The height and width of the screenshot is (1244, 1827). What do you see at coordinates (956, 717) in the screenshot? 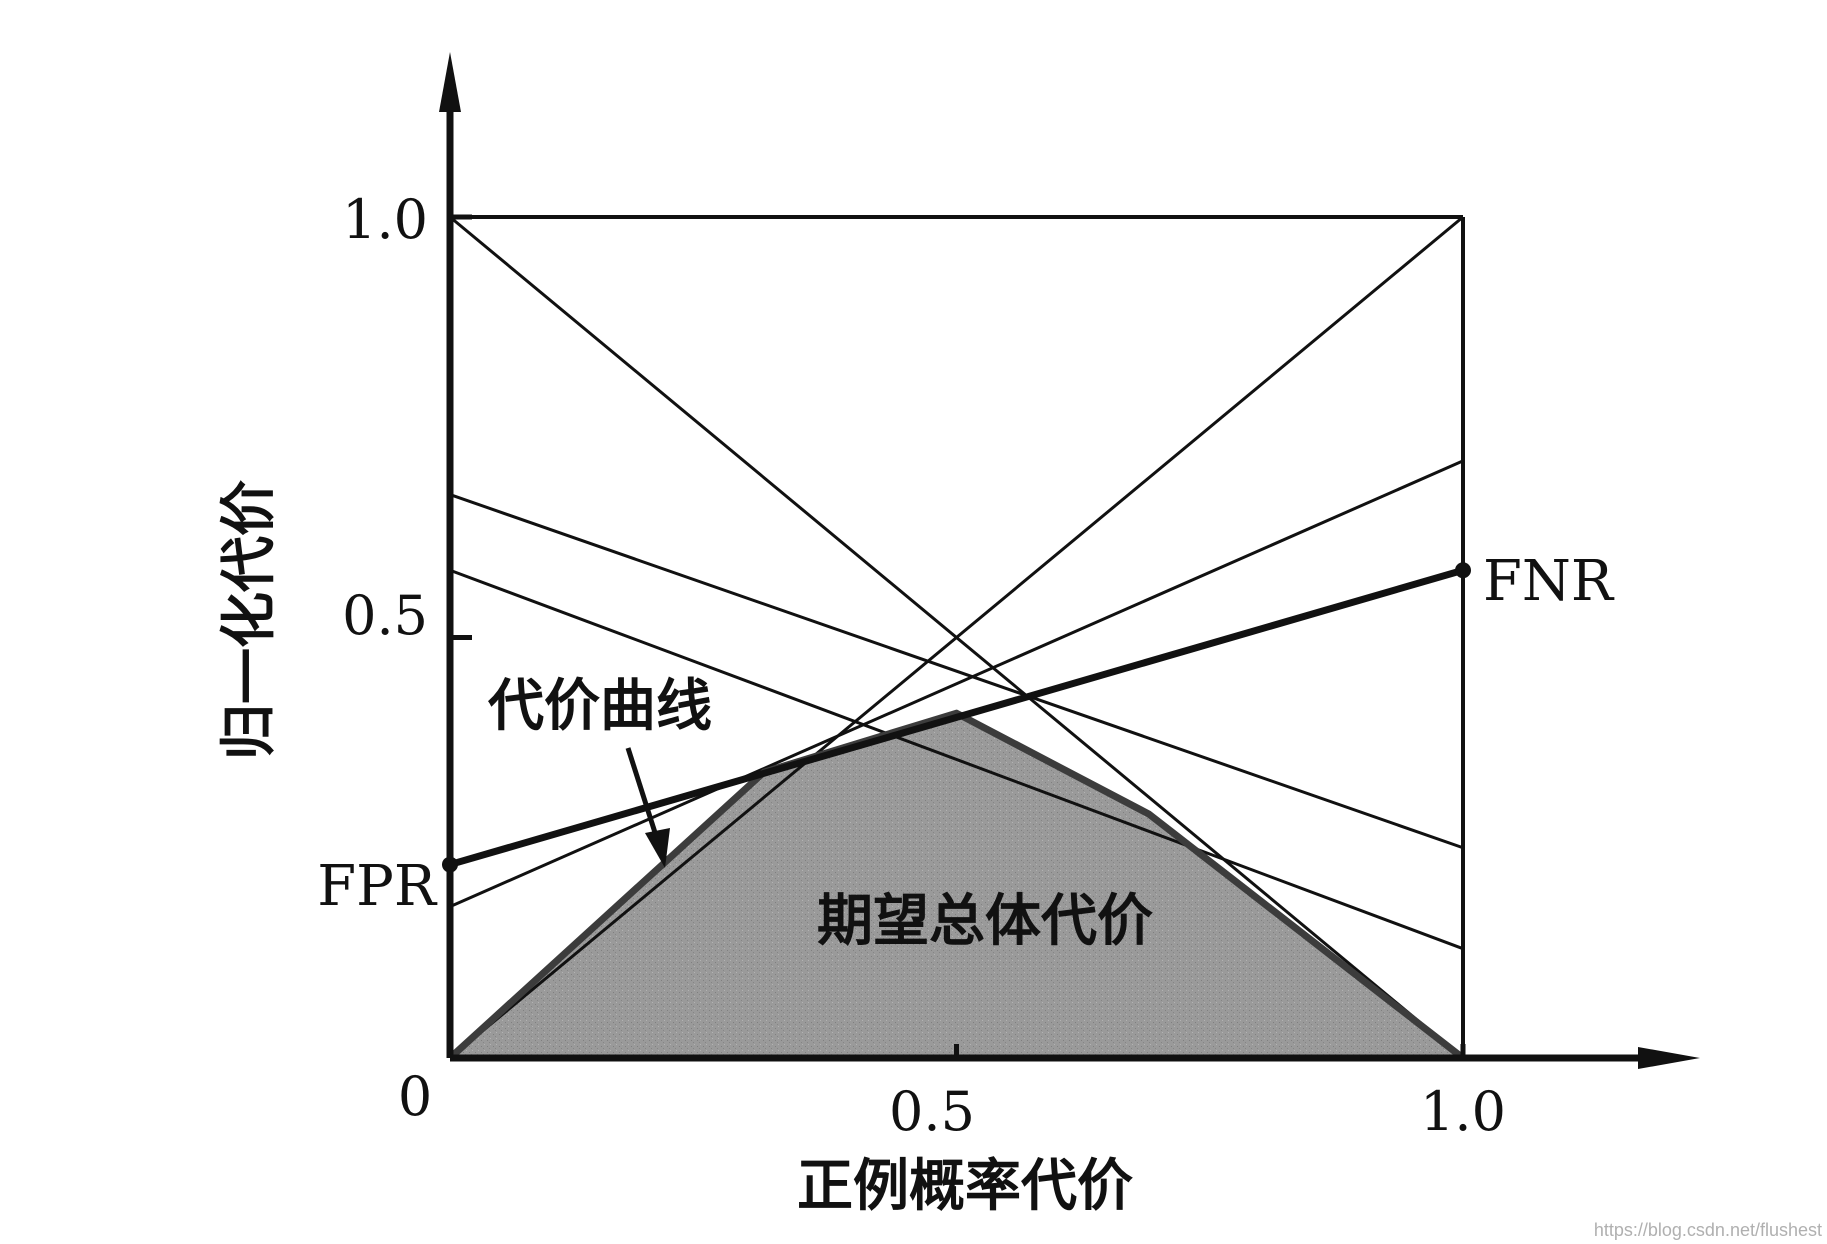
I see `highlighted-cost-line` at bounding box center [956, 717].